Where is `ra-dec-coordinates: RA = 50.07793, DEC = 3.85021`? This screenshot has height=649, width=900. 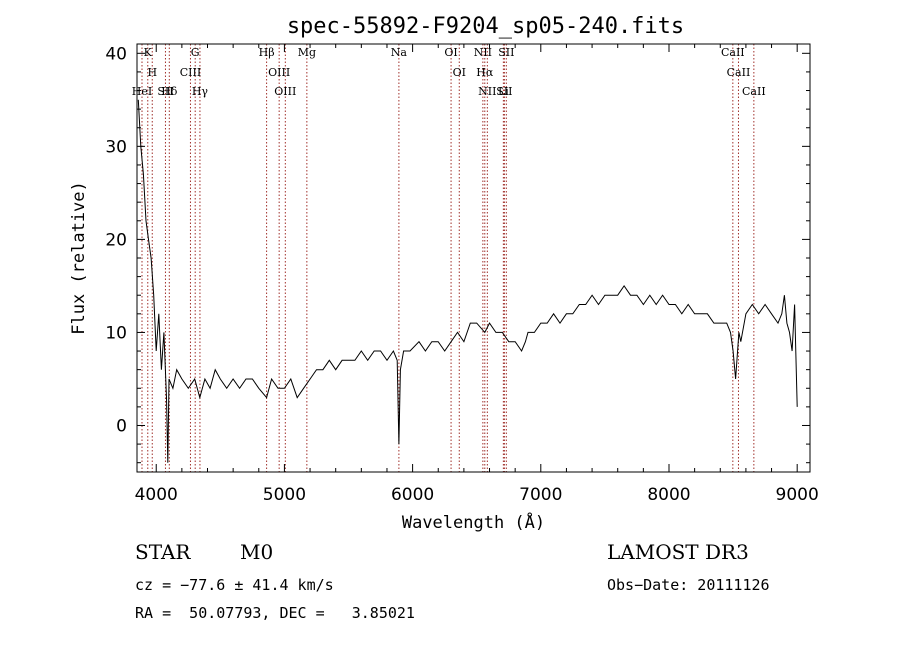 ra-dec-coordinates: RA = 50.07793, DEC = 3.85021 is located at coordinates (275, 613).